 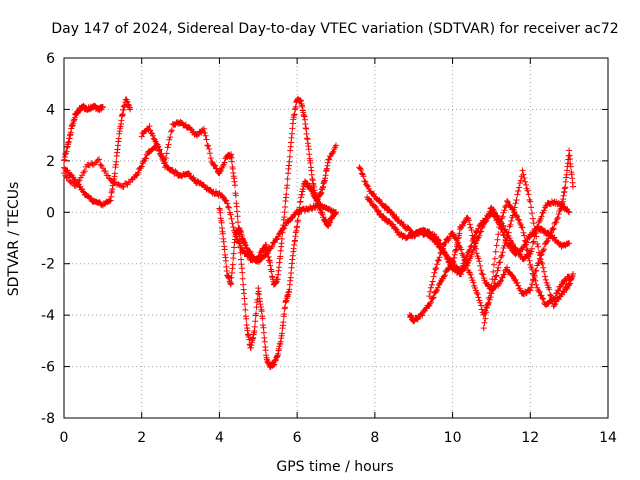 I want to click on series-track-g, so click(x=468, y=236).